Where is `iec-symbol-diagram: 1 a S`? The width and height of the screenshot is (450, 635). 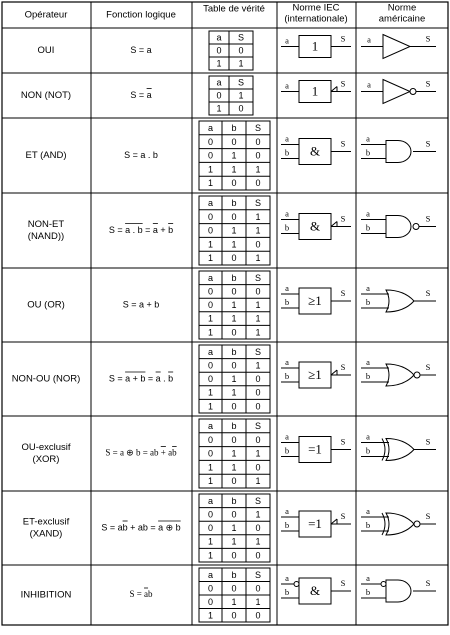
iec-symbol-diagram: 1 a S is located at coordinates (316, 45).